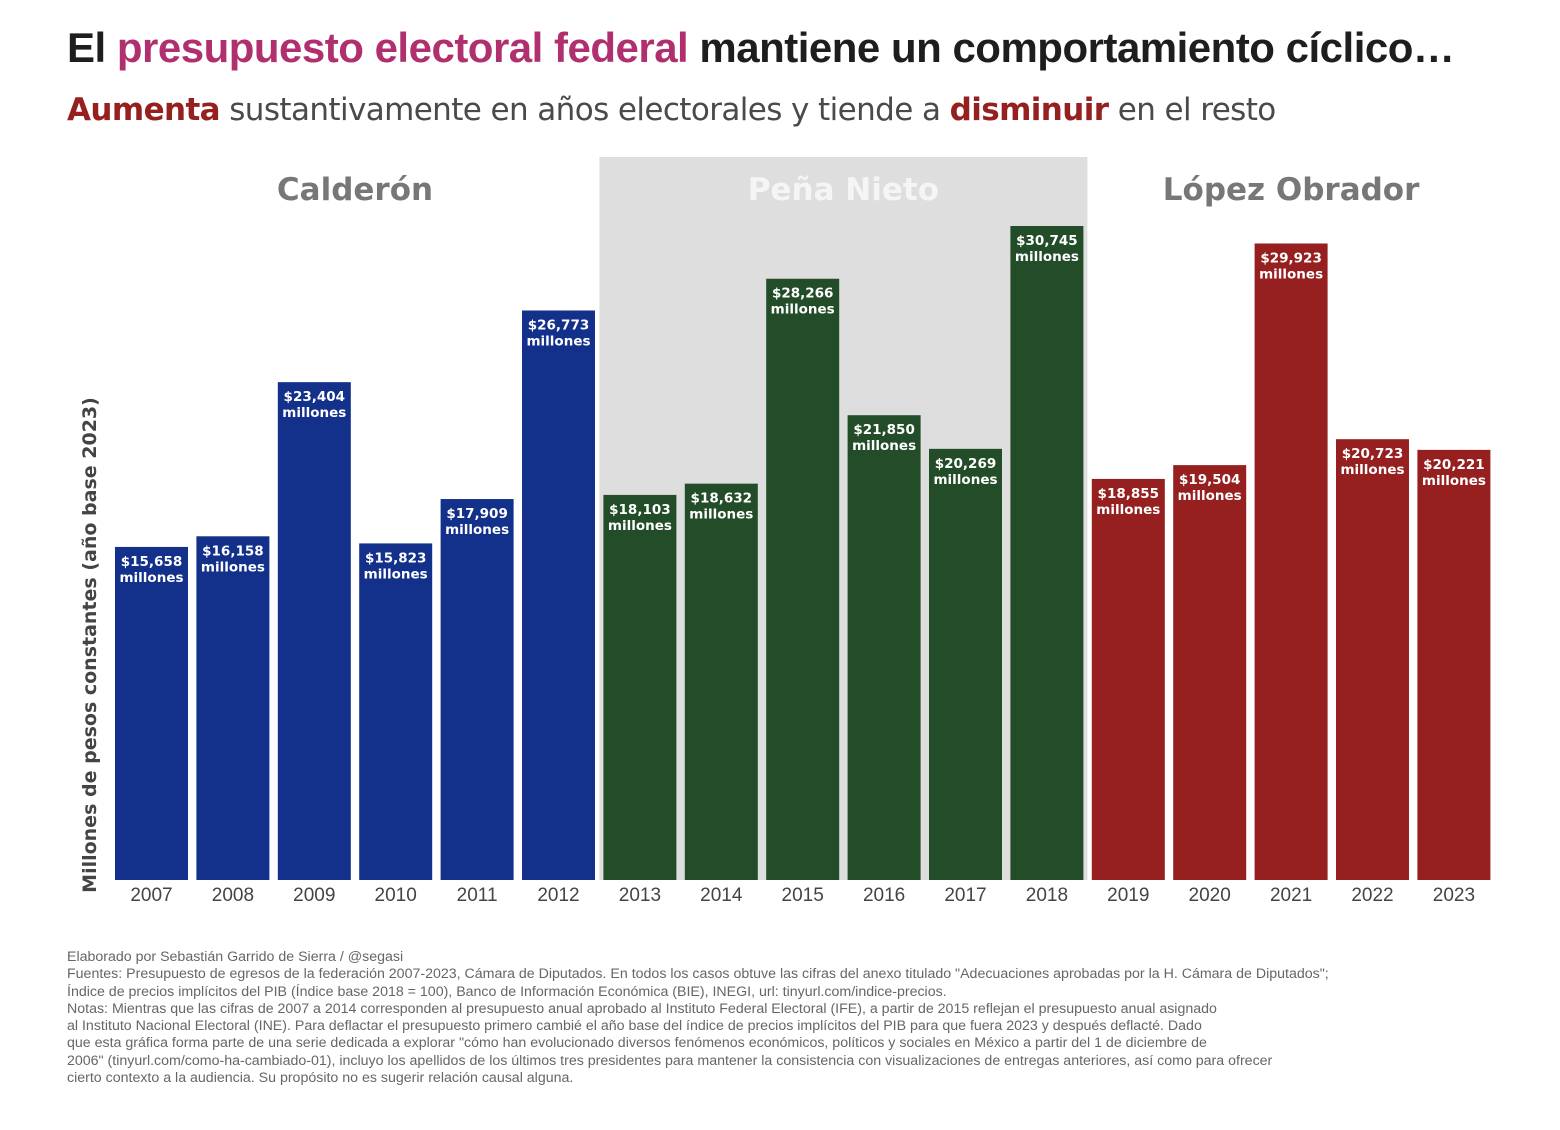 Image resolution: width=1560 pixels, height=1130 pixels. I want to click on data-label-value-2022: $20,723, so click(1373, 454).